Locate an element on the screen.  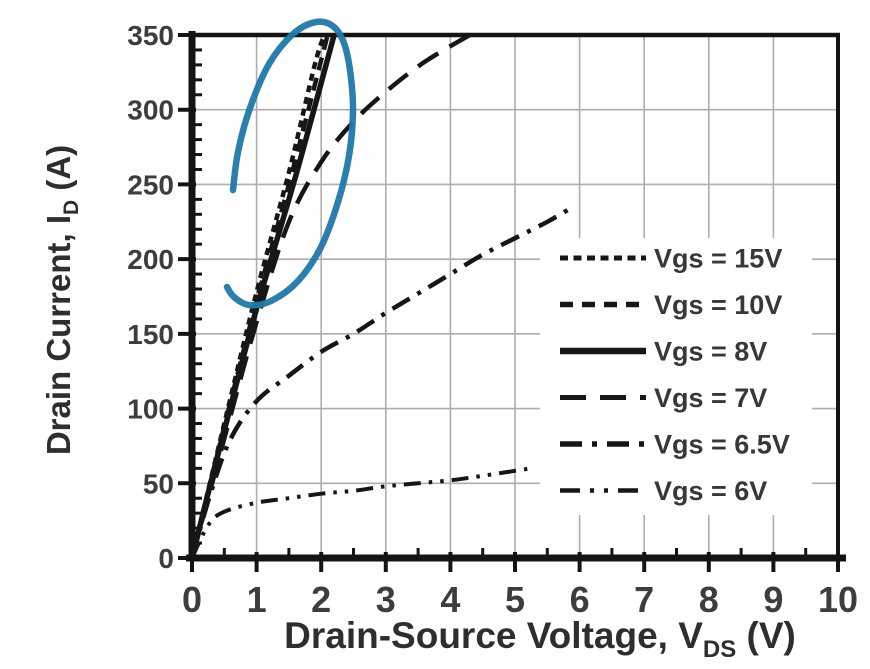
x-tick-label-4: 4 is located at coordinates (450, 599).